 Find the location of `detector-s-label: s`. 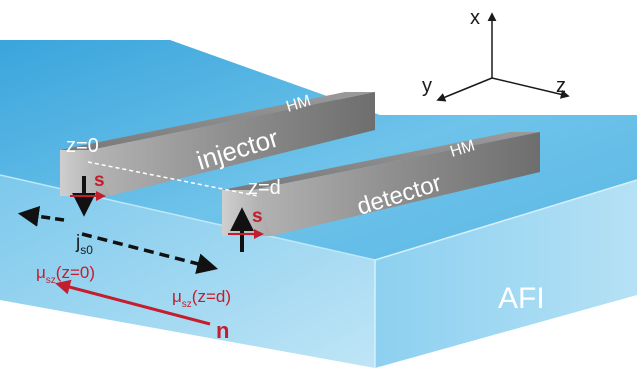

detector-s-label: s is located at coordinates (257, 216).